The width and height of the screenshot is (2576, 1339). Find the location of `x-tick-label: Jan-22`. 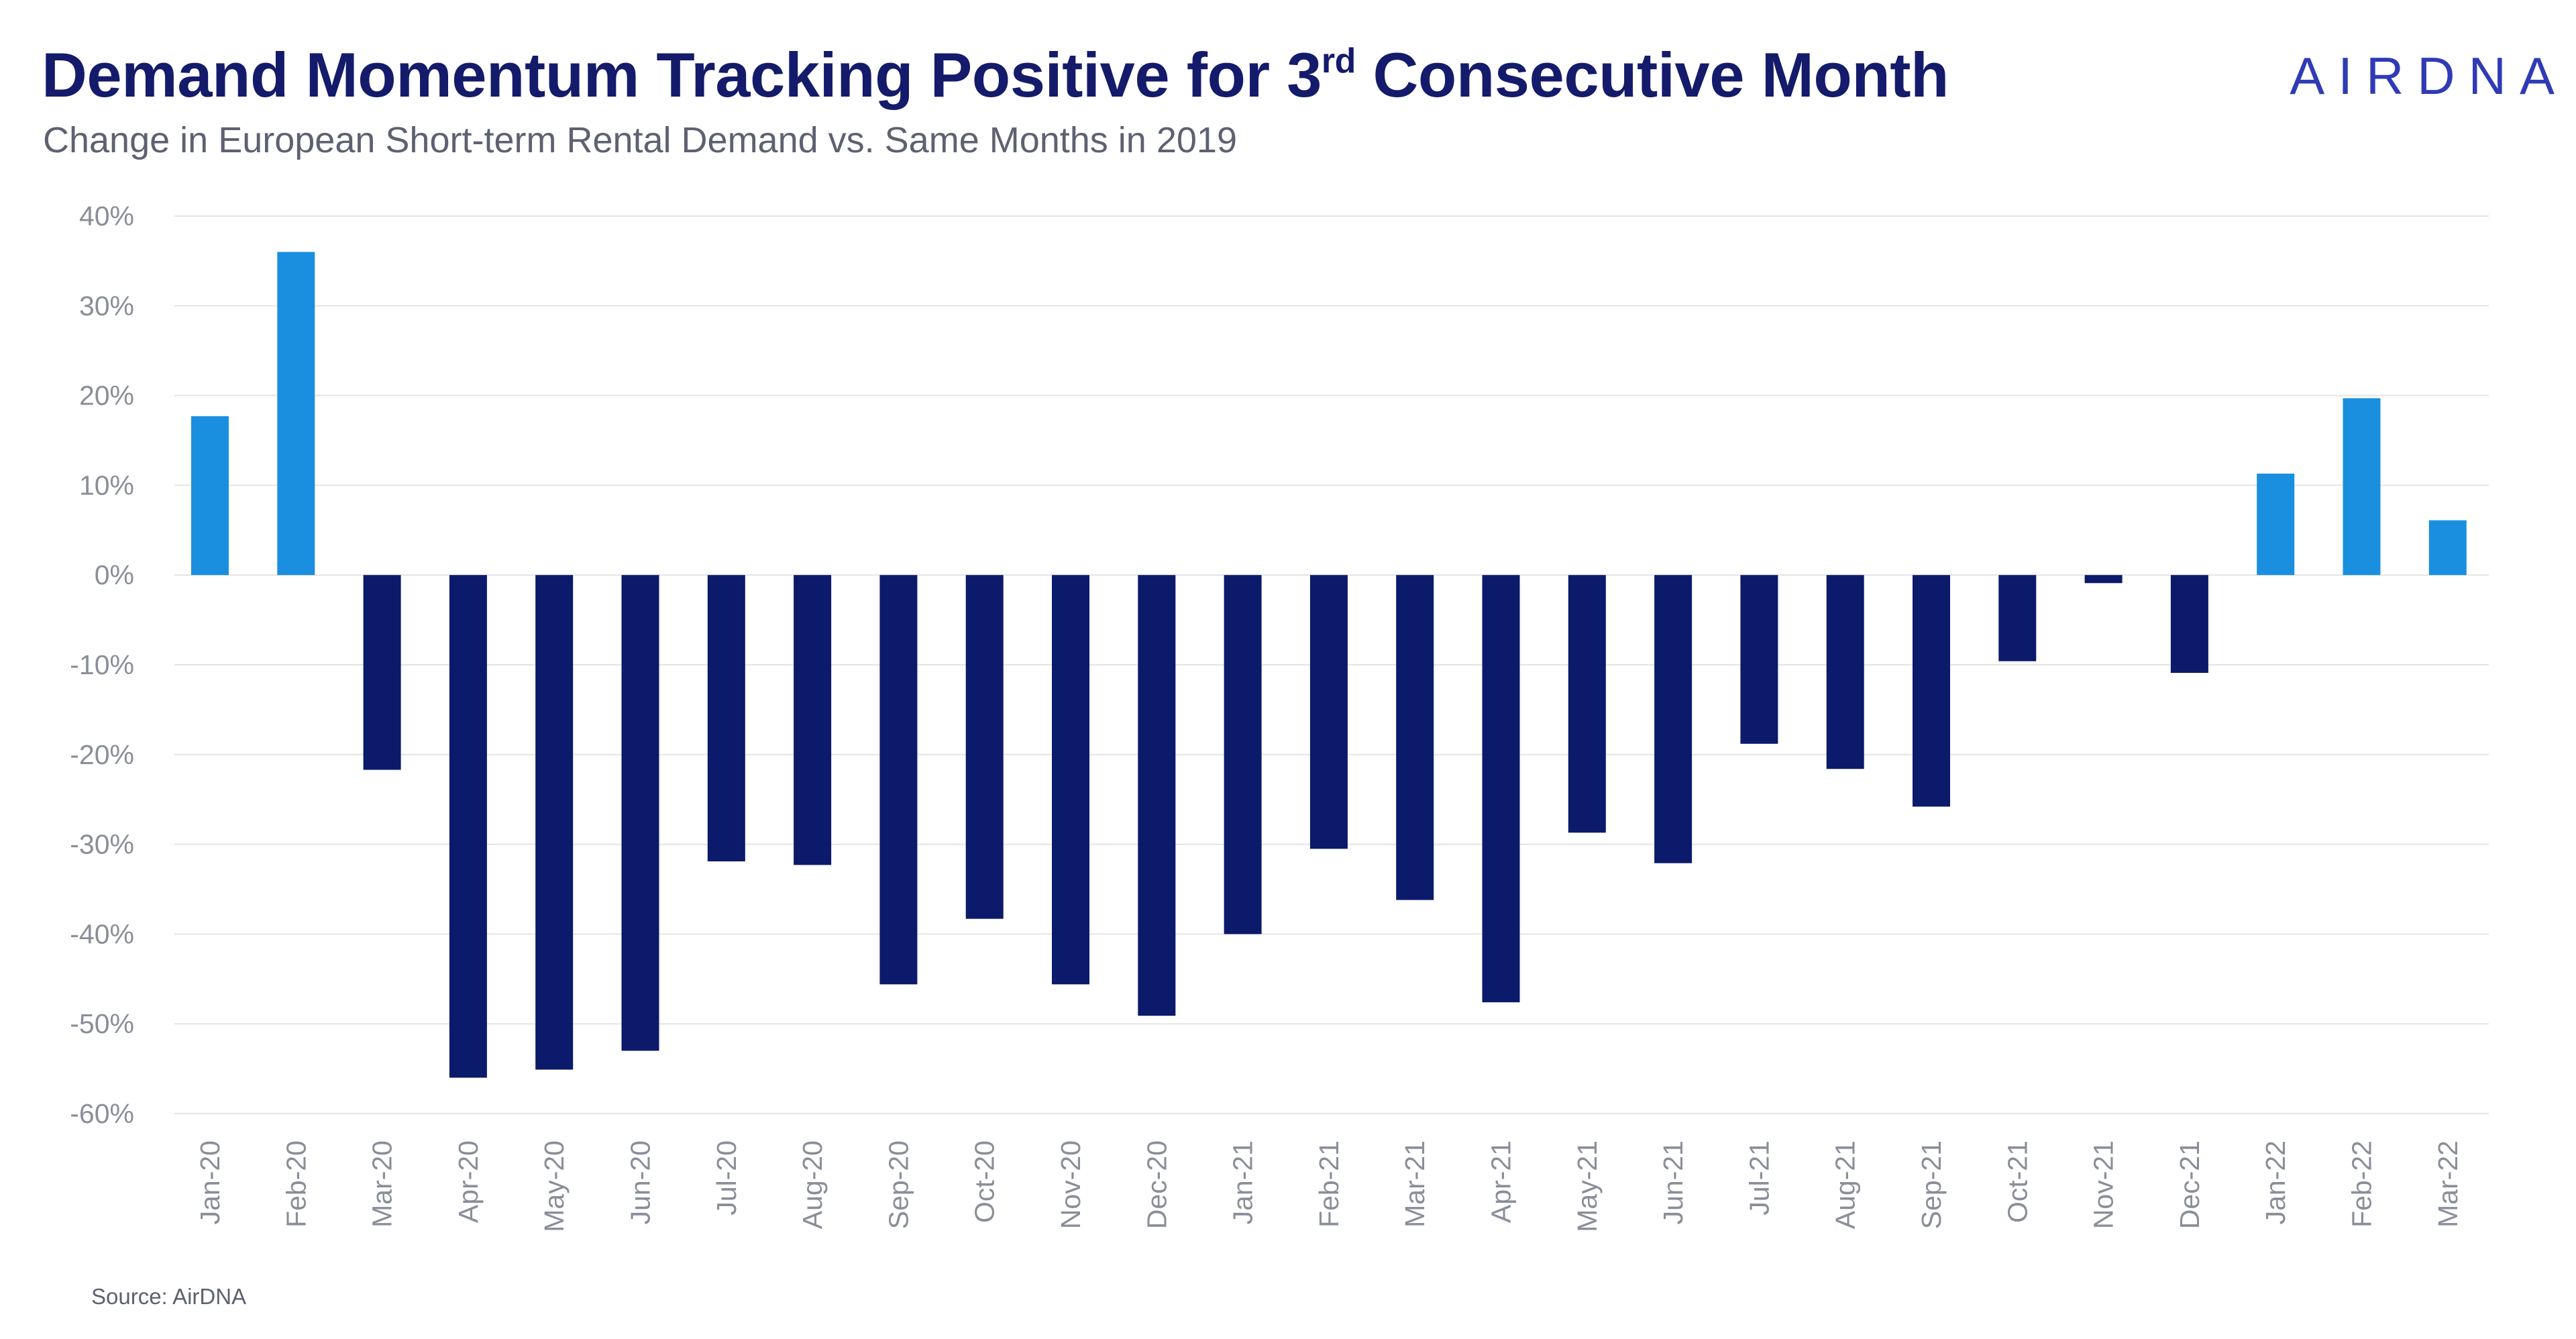

x-tick-label: Jan-22 is located at coordinates (2275, 1182).